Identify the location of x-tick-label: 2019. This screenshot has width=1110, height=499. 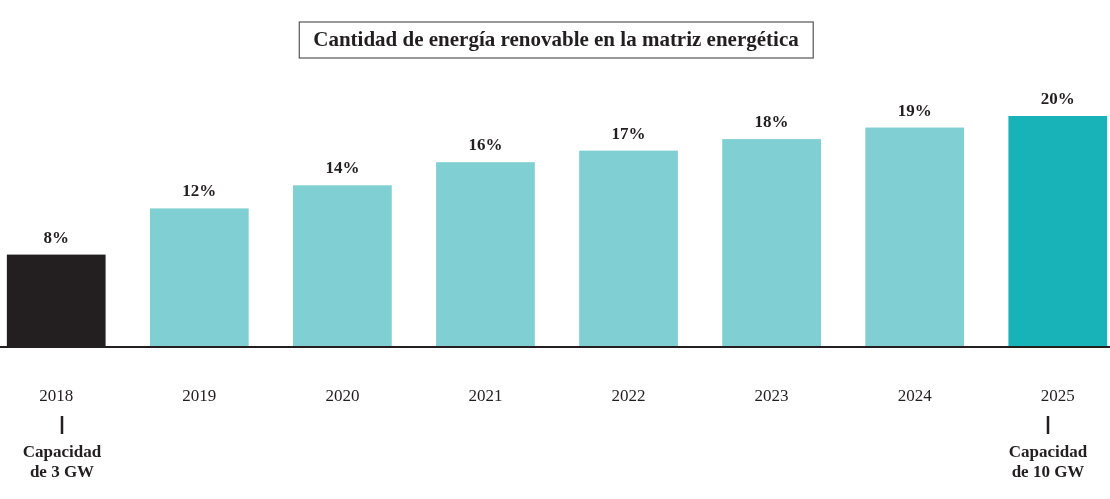
(199, 395).